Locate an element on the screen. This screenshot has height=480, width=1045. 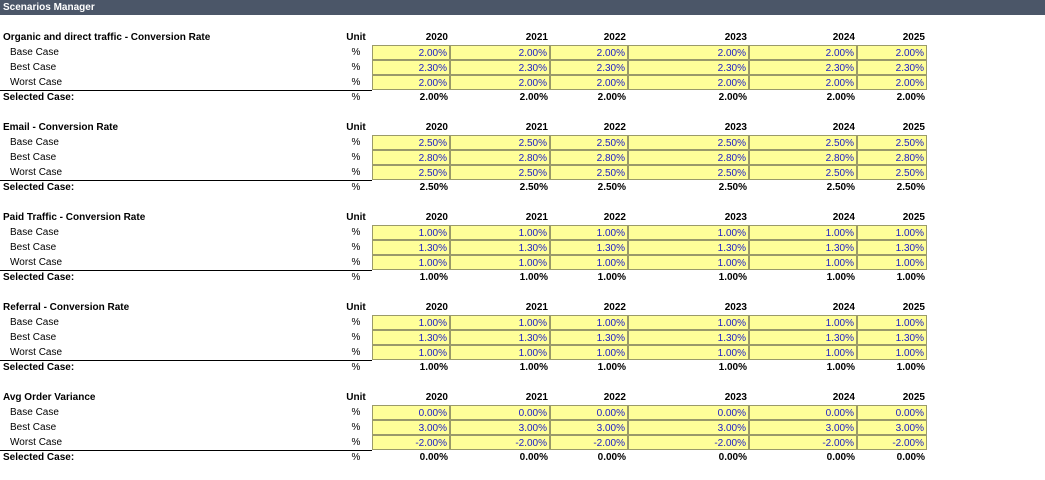
selected-value: 1.00% is located at coordinates (533, 277).